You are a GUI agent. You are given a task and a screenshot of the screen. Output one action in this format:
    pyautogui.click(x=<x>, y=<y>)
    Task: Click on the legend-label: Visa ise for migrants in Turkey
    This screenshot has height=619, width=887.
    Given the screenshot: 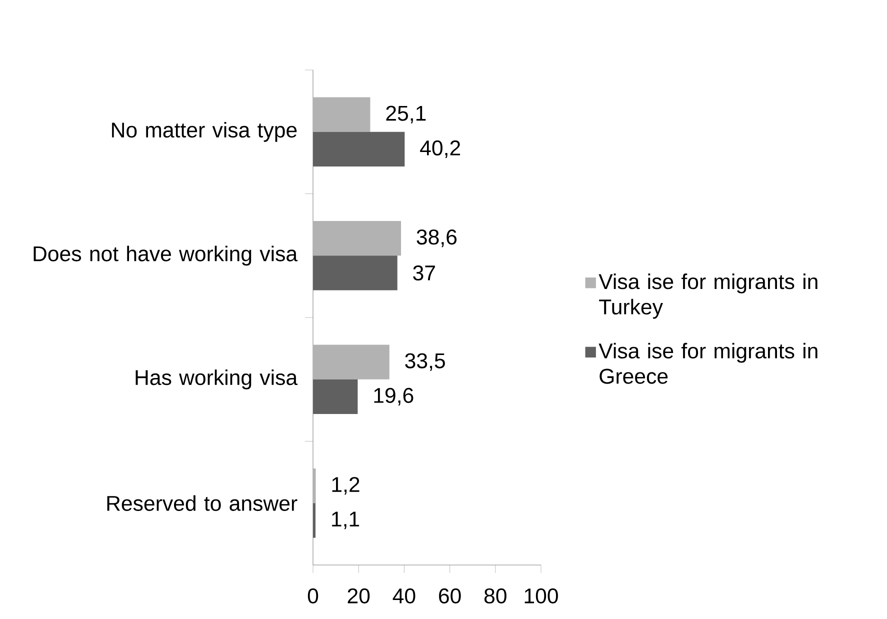 What is the action you would take?
    pyautogui.click(x=708, y=296)
    